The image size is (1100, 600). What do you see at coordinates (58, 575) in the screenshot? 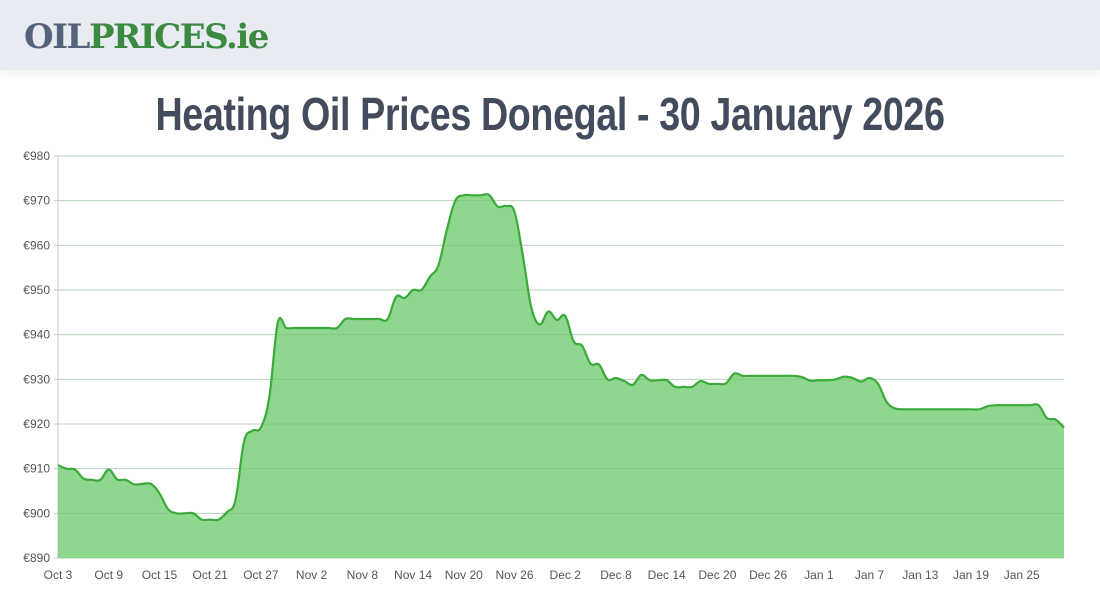
I see `x-tick-label: Oct 3` at bounding box center [58, 575].